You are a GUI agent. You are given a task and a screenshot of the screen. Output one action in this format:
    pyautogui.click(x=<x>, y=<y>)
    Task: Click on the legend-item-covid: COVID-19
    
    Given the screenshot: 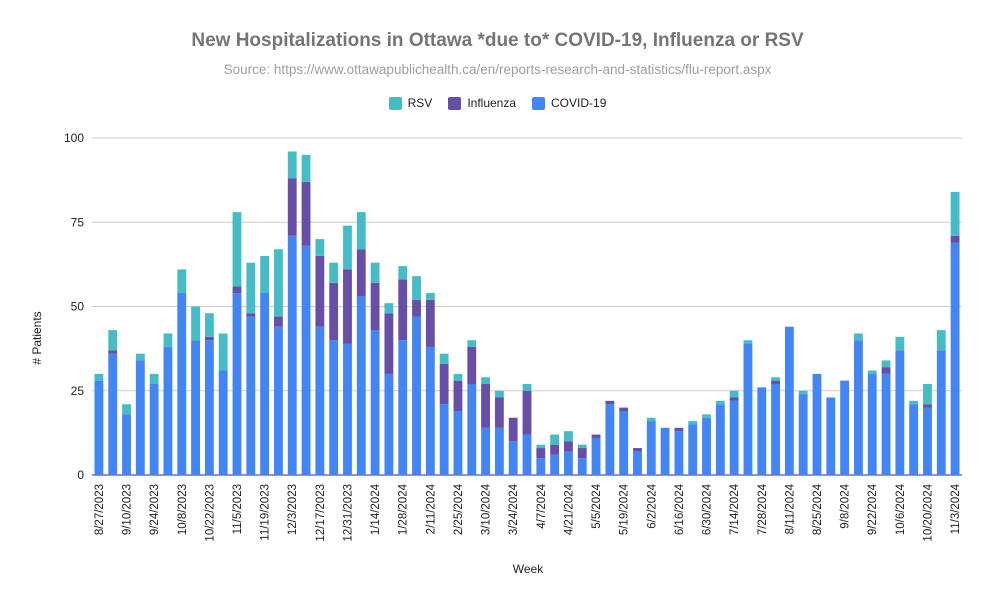 What is the action you would take?
    pyautogui.click(x=569, y=103)
    